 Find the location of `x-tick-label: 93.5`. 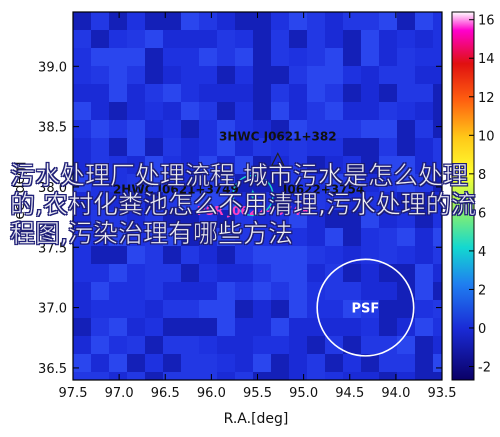

x-tick-label: 93.5 is located at coordinates (442, 393).